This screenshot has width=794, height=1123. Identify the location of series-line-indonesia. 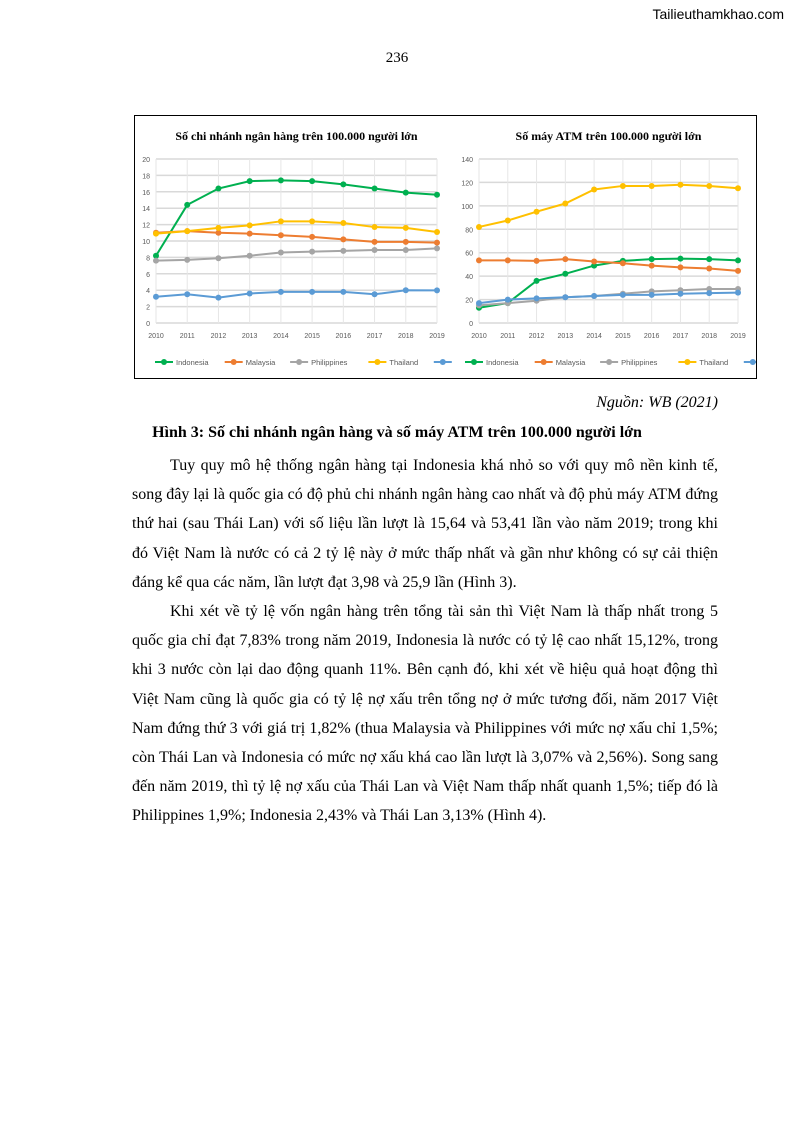
(296, 218).